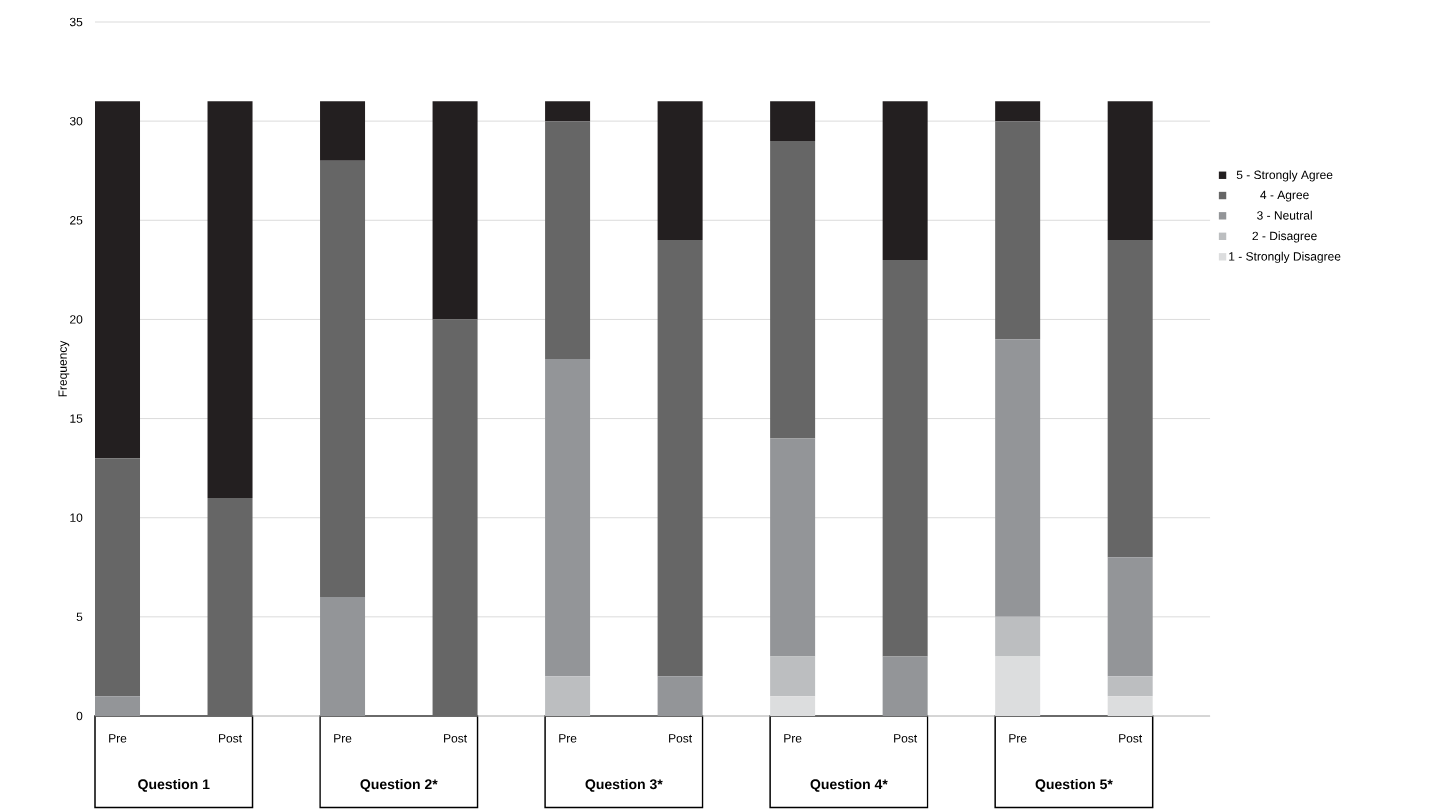  Describe the element at coordinates (76, 220) in the screenshot. I see `y-tick-label: 25` at that location.